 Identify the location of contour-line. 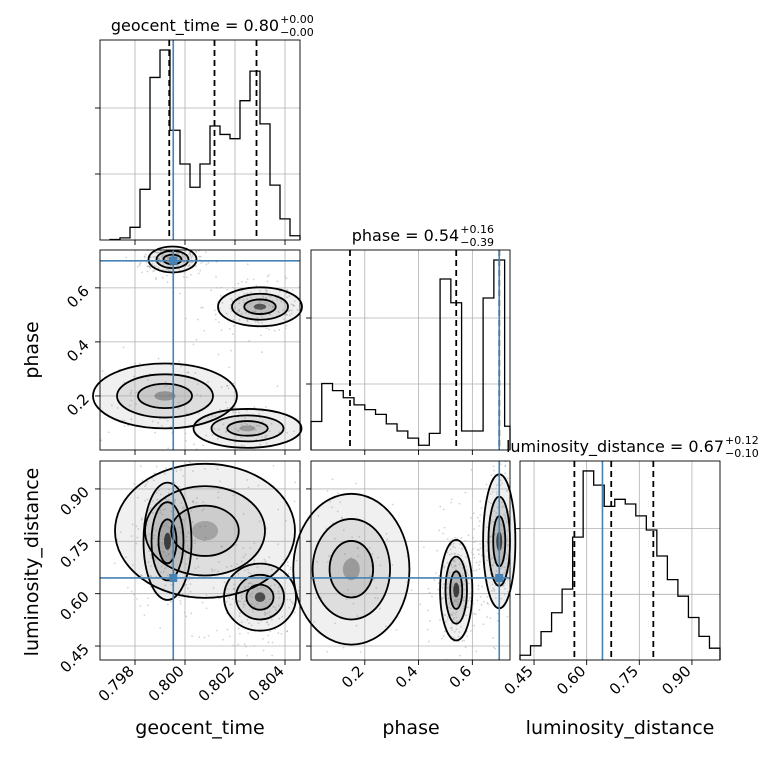
(351, 569).